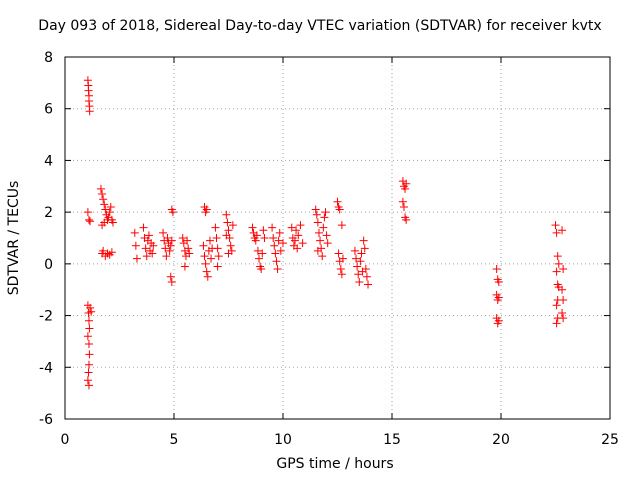  What do you see at coordinates (610, 440) in the screenshot?
I see `x-tick-label: 25` at bounding box center [610, 440].